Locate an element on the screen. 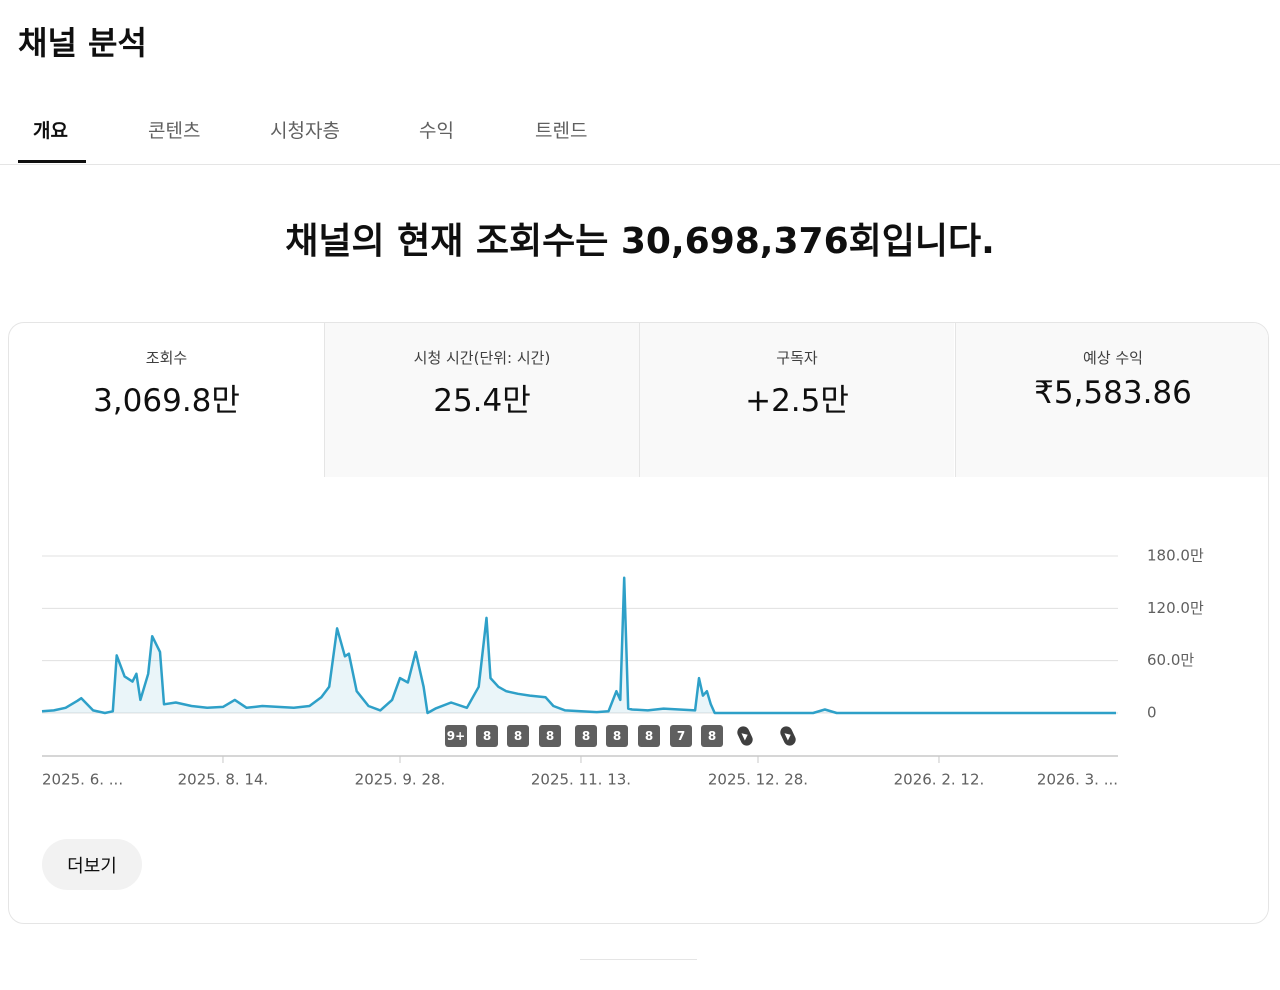 This screenshot has width=1280, height=990. headline: 채널의 현재 조회수는 30,698,376회입니다. is located at coordinates (640, 241).